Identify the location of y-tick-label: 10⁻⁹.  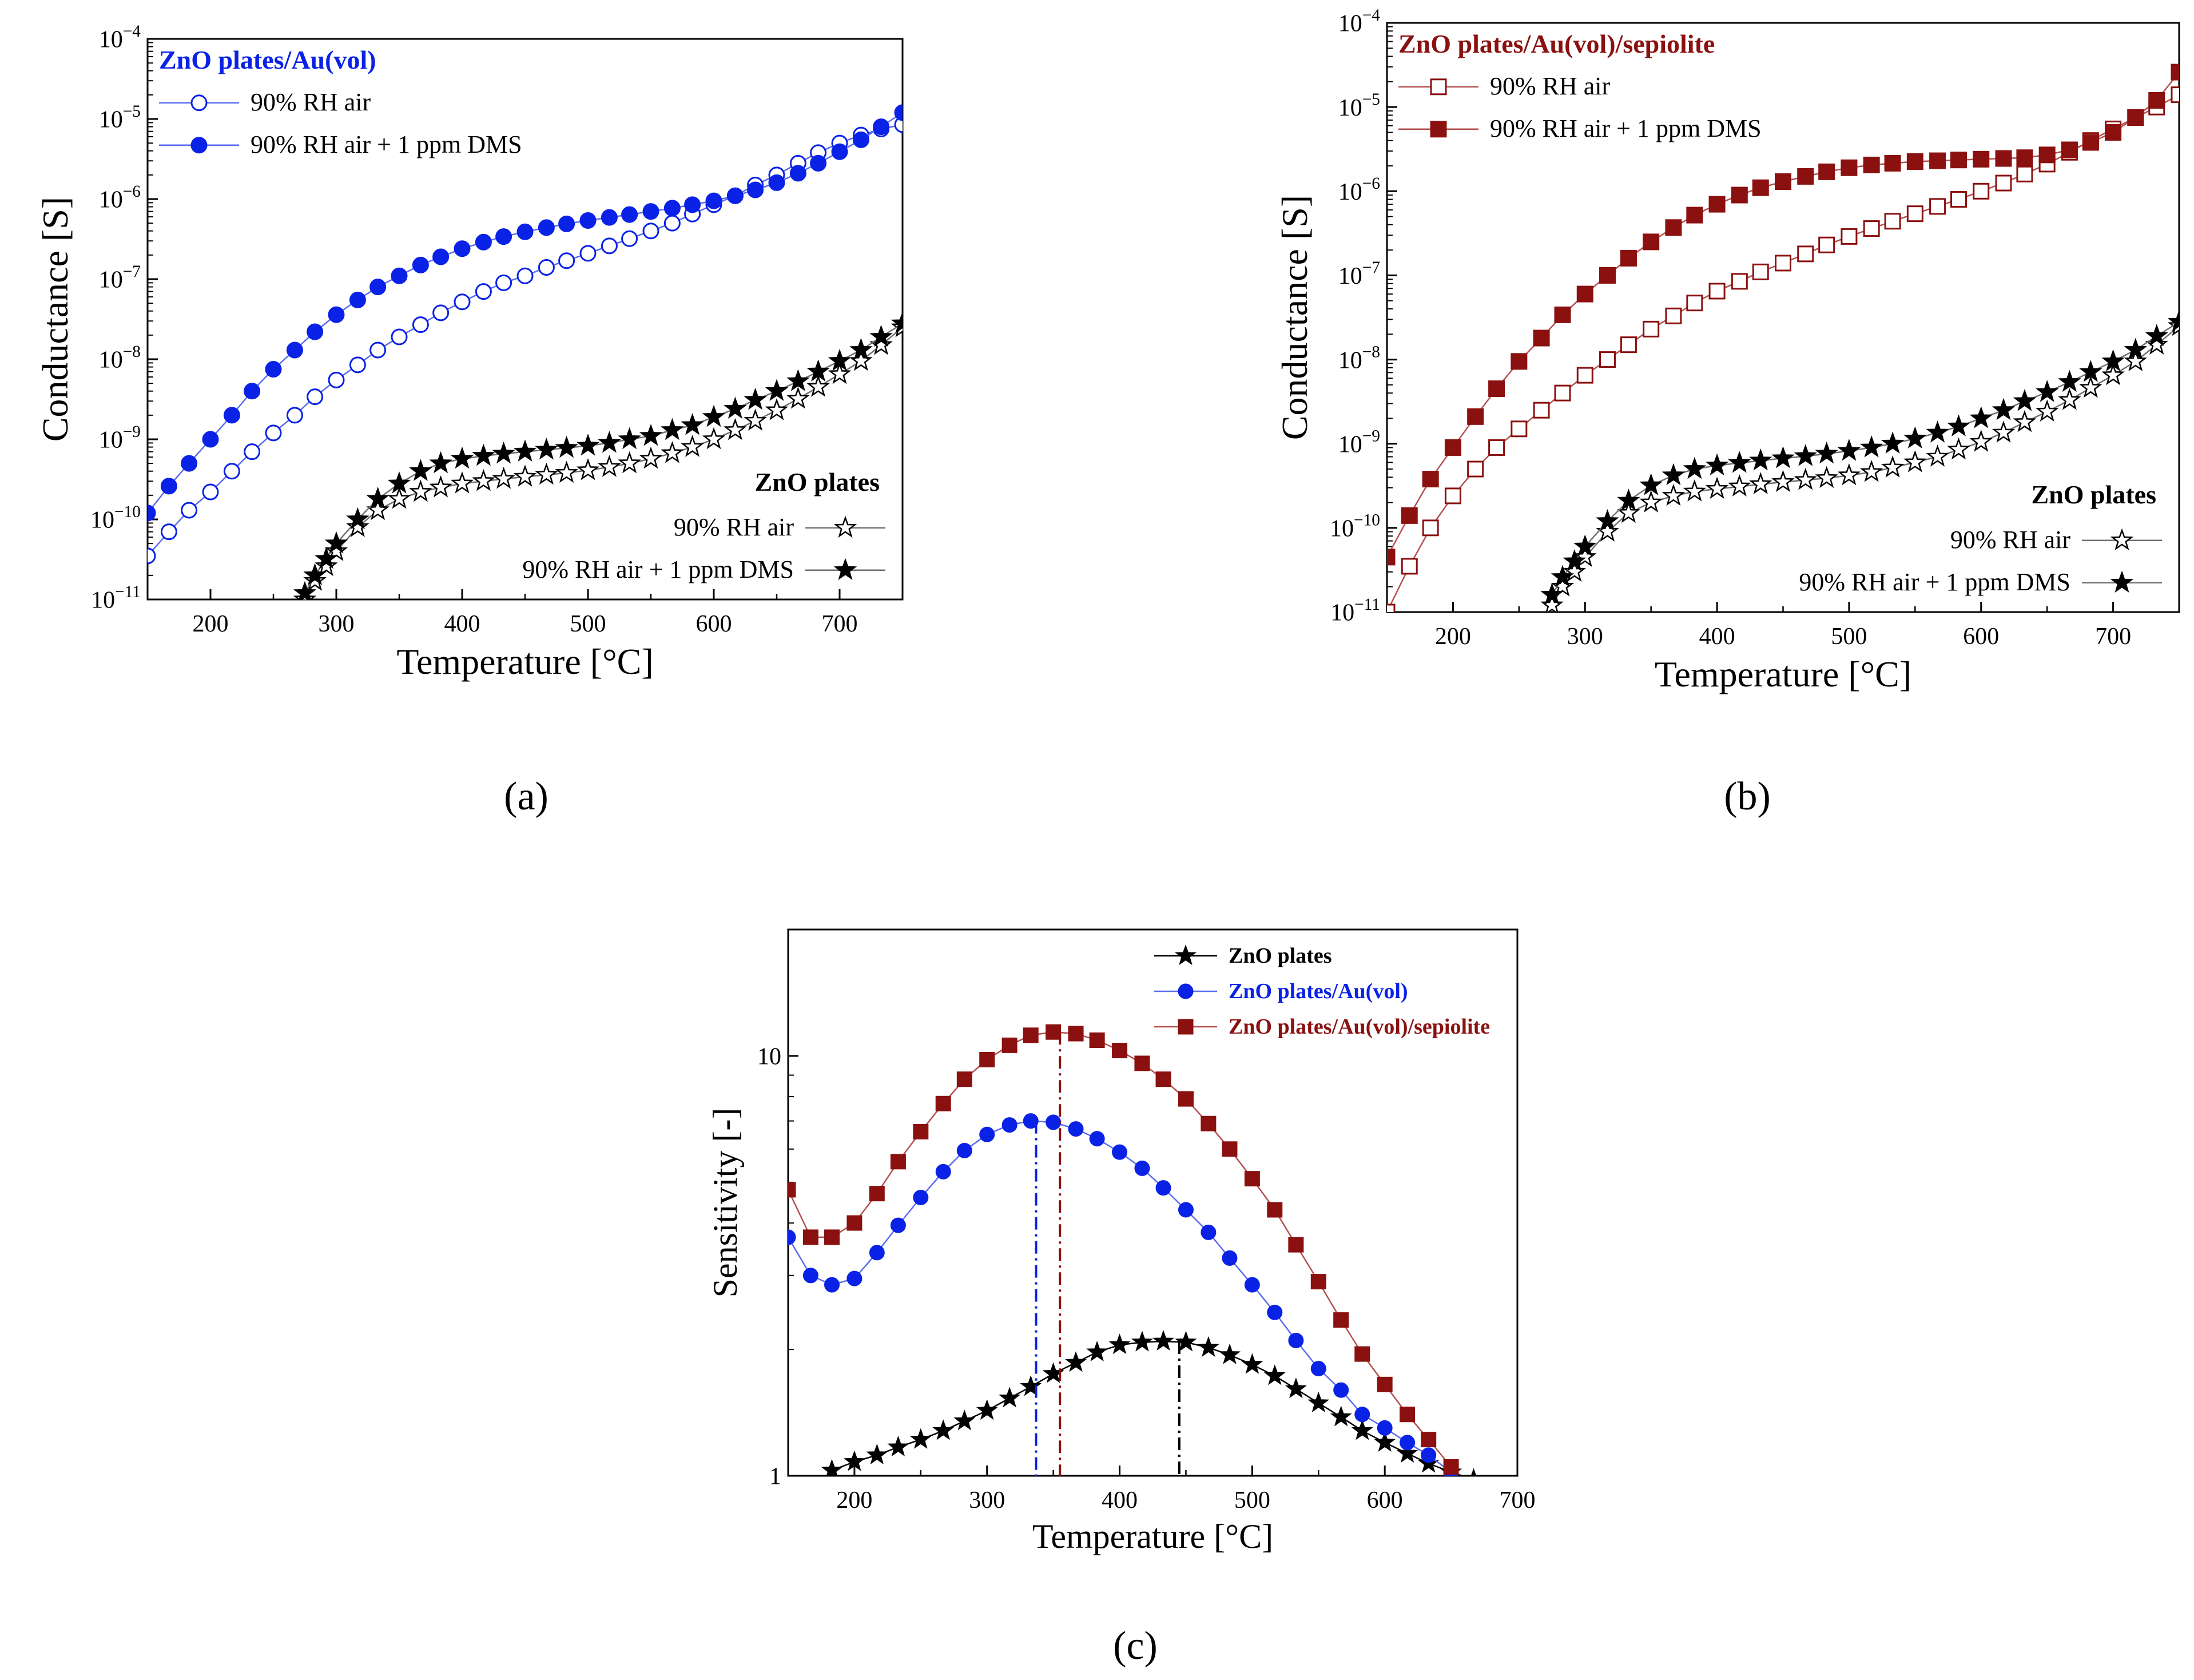
(1359, 443).